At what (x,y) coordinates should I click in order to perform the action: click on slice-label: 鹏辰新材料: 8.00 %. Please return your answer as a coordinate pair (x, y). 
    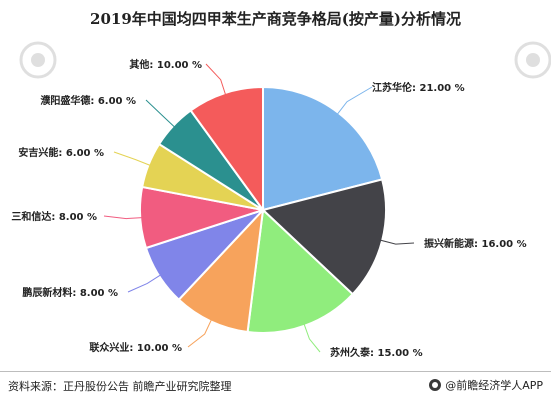
    Looking at the image, I should click on (70, 292).